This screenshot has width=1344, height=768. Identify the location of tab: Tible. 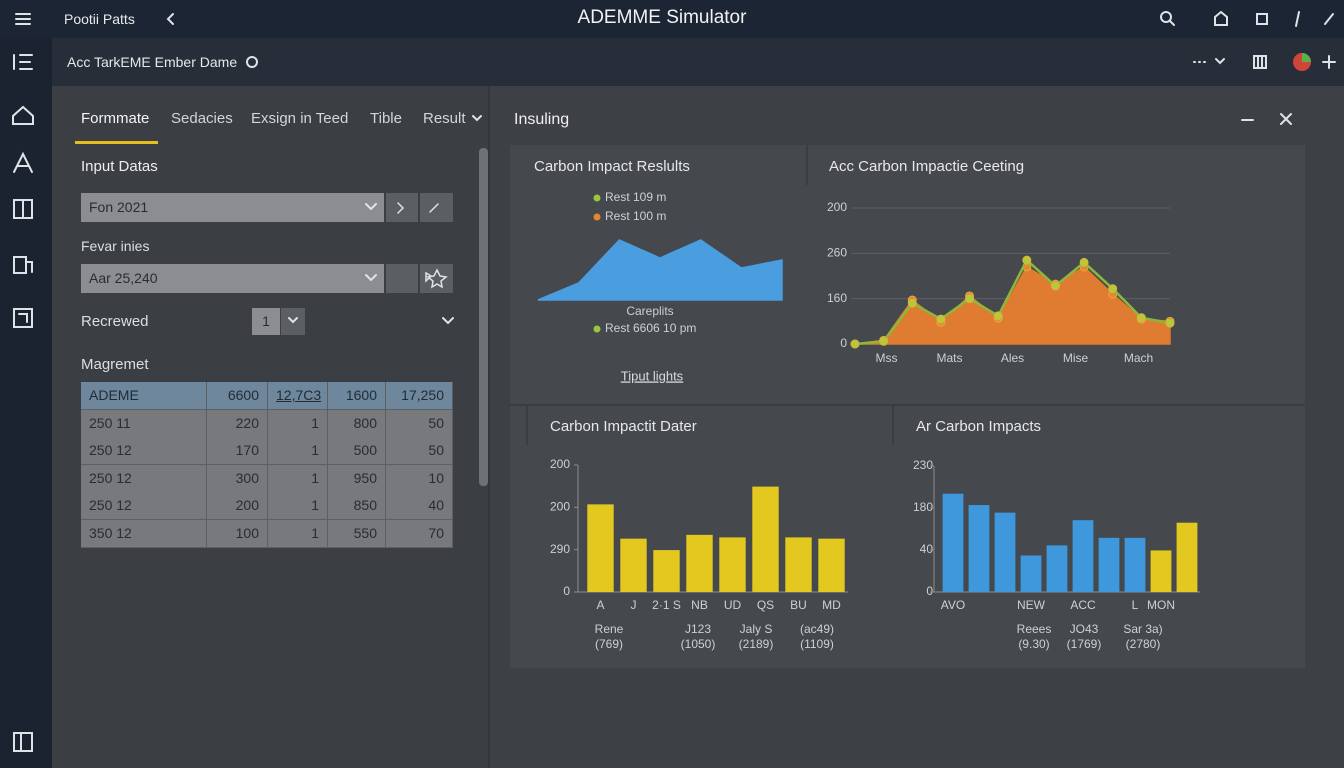
(386, 118).